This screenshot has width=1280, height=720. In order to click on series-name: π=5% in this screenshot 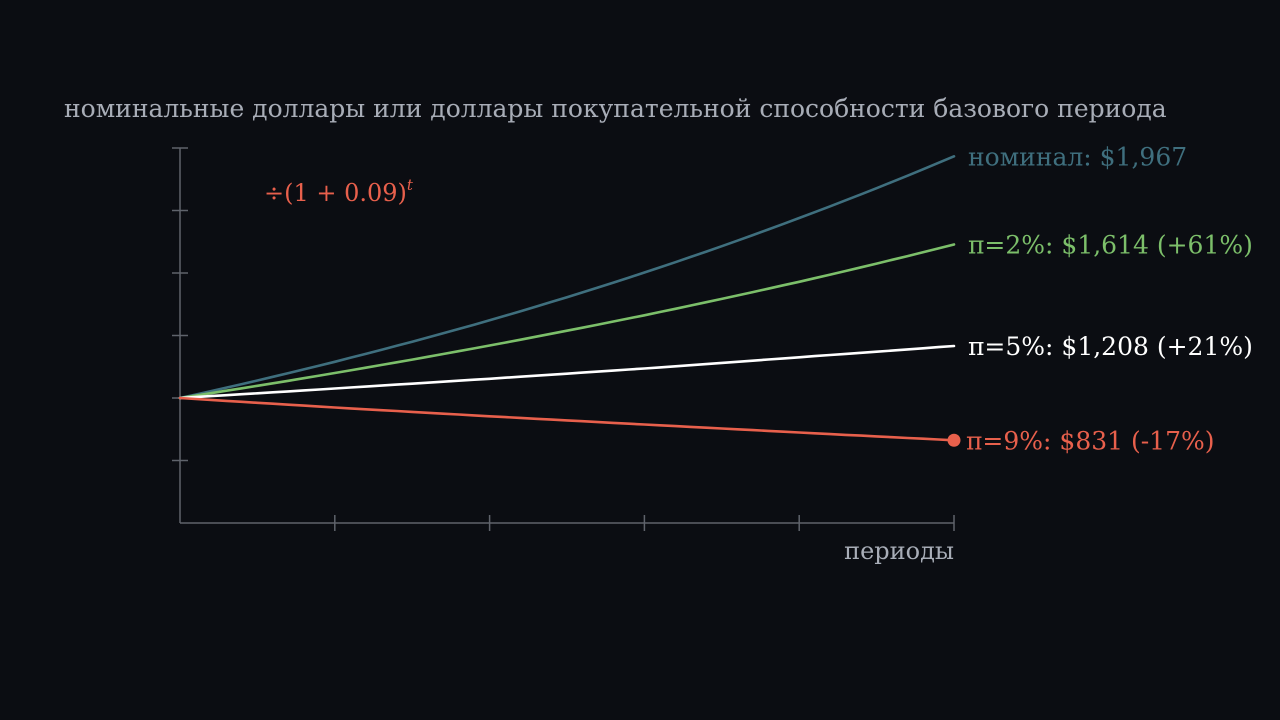, I will do `click(1006, 346)`.